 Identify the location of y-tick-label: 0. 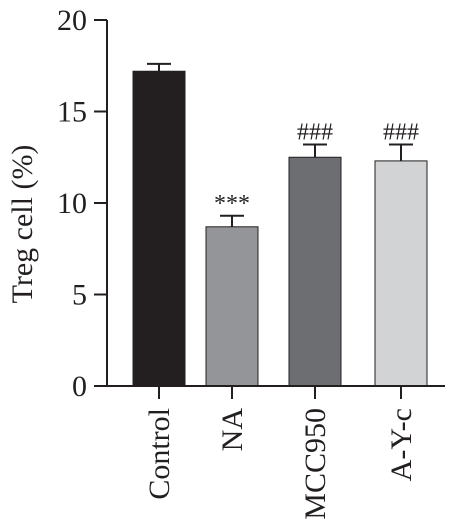
(79, 386).